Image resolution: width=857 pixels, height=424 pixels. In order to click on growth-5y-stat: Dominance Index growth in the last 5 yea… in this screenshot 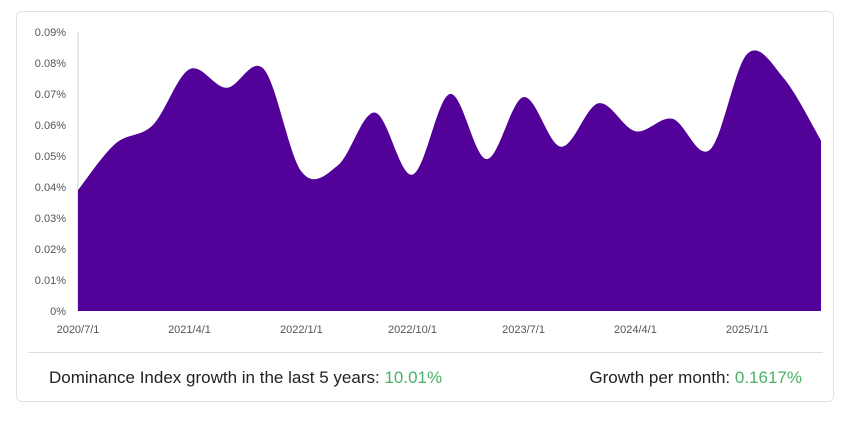, I will do `click(245, 378)`.